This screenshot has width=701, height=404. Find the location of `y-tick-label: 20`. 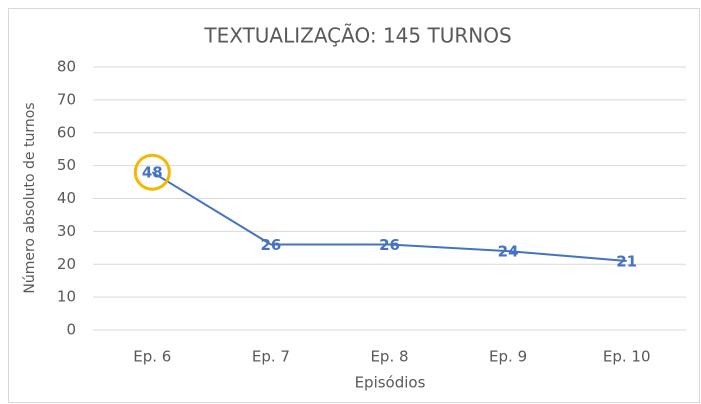

y-tick-label: 20 is located at coordinates (66, 264).